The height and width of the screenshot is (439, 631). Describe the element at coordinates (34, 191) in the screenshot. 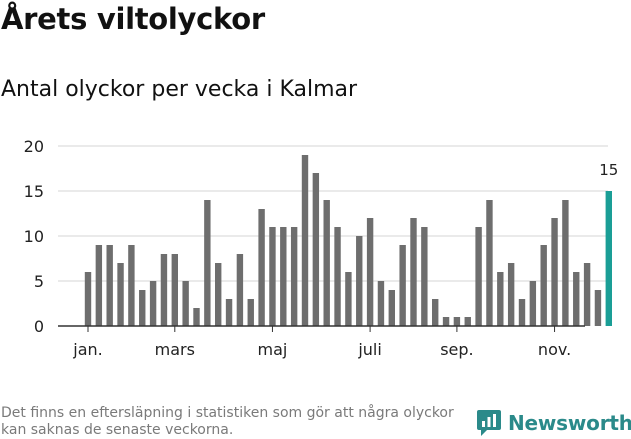

I see `y-tick-label: 15` at that location.